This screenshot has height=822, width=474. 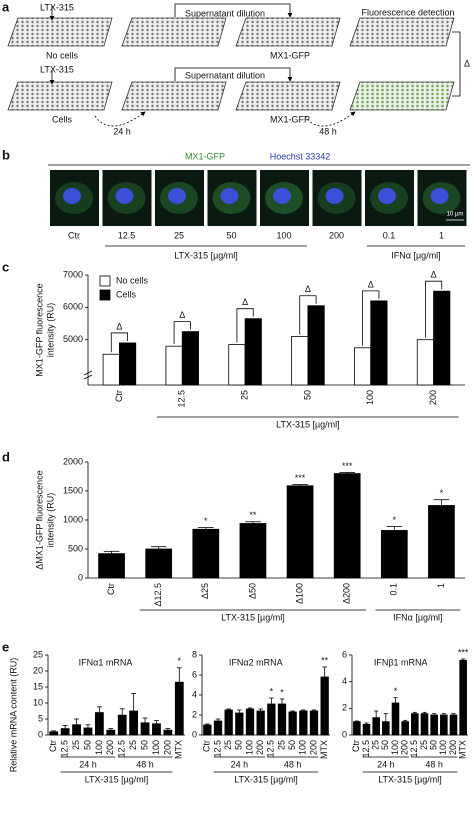 I want to click on x-tick-label: 0.1, so click(x=394, y=589).